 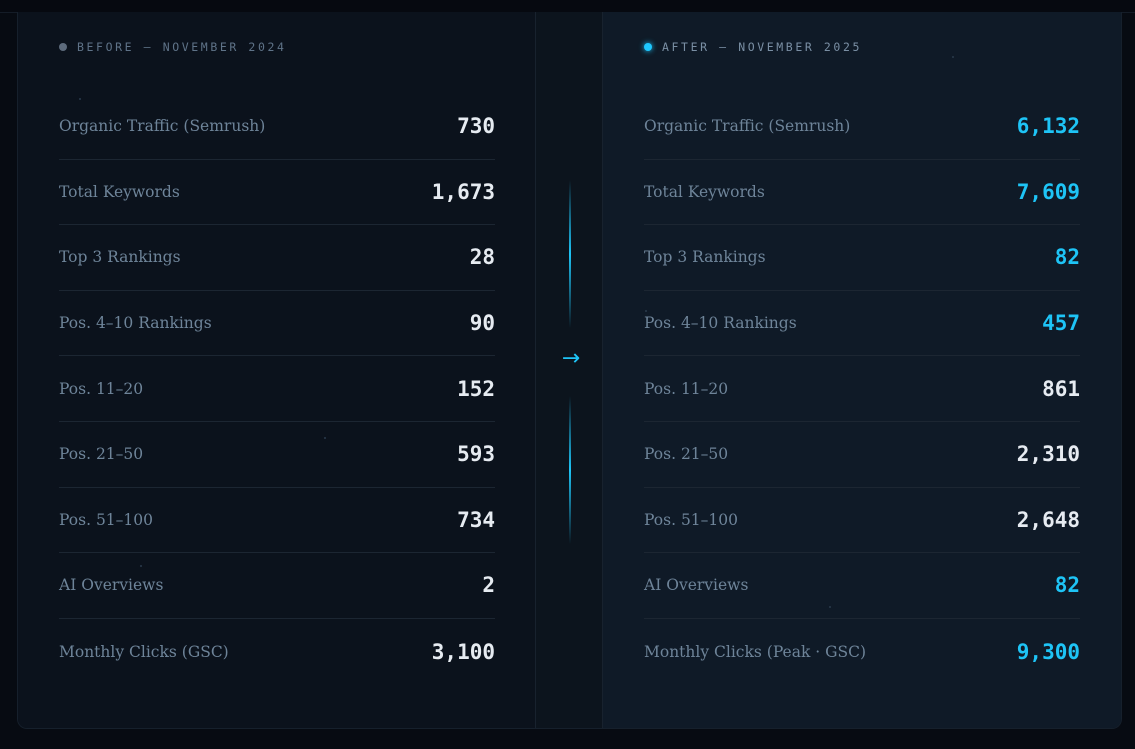 I want to click on metric-row: Total Keywords 1,673, so click(x=277, y=193).